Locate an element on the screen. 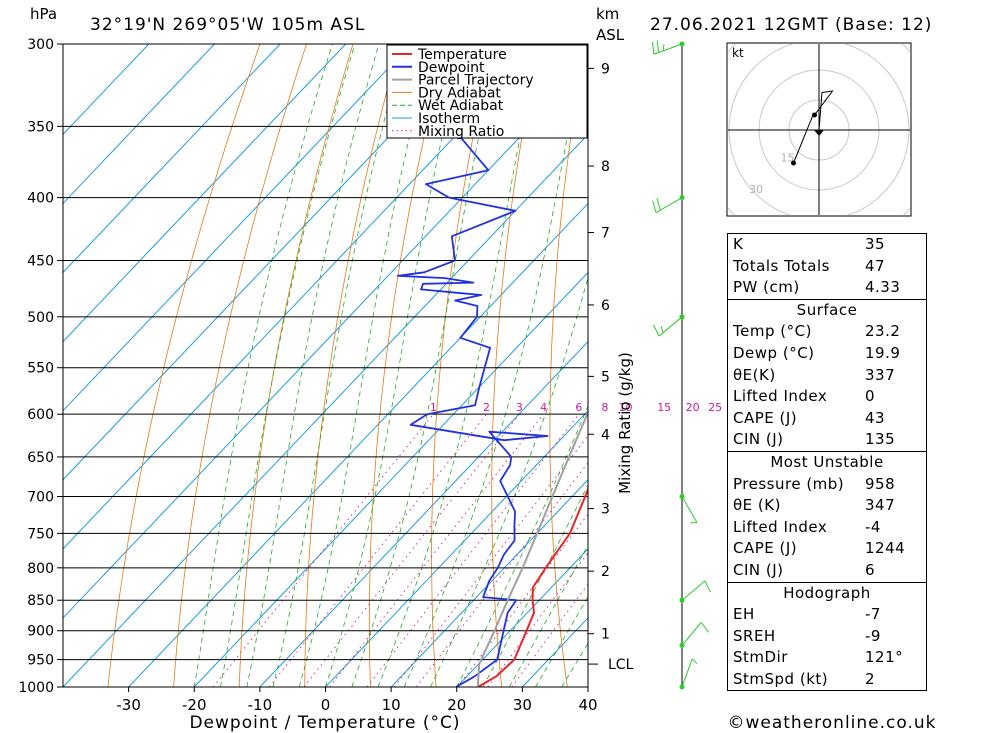 The width and height of the screenshot is (1000, 733). stat-row: Temp (°C) 23.2 is located at coordinates (817, 331).